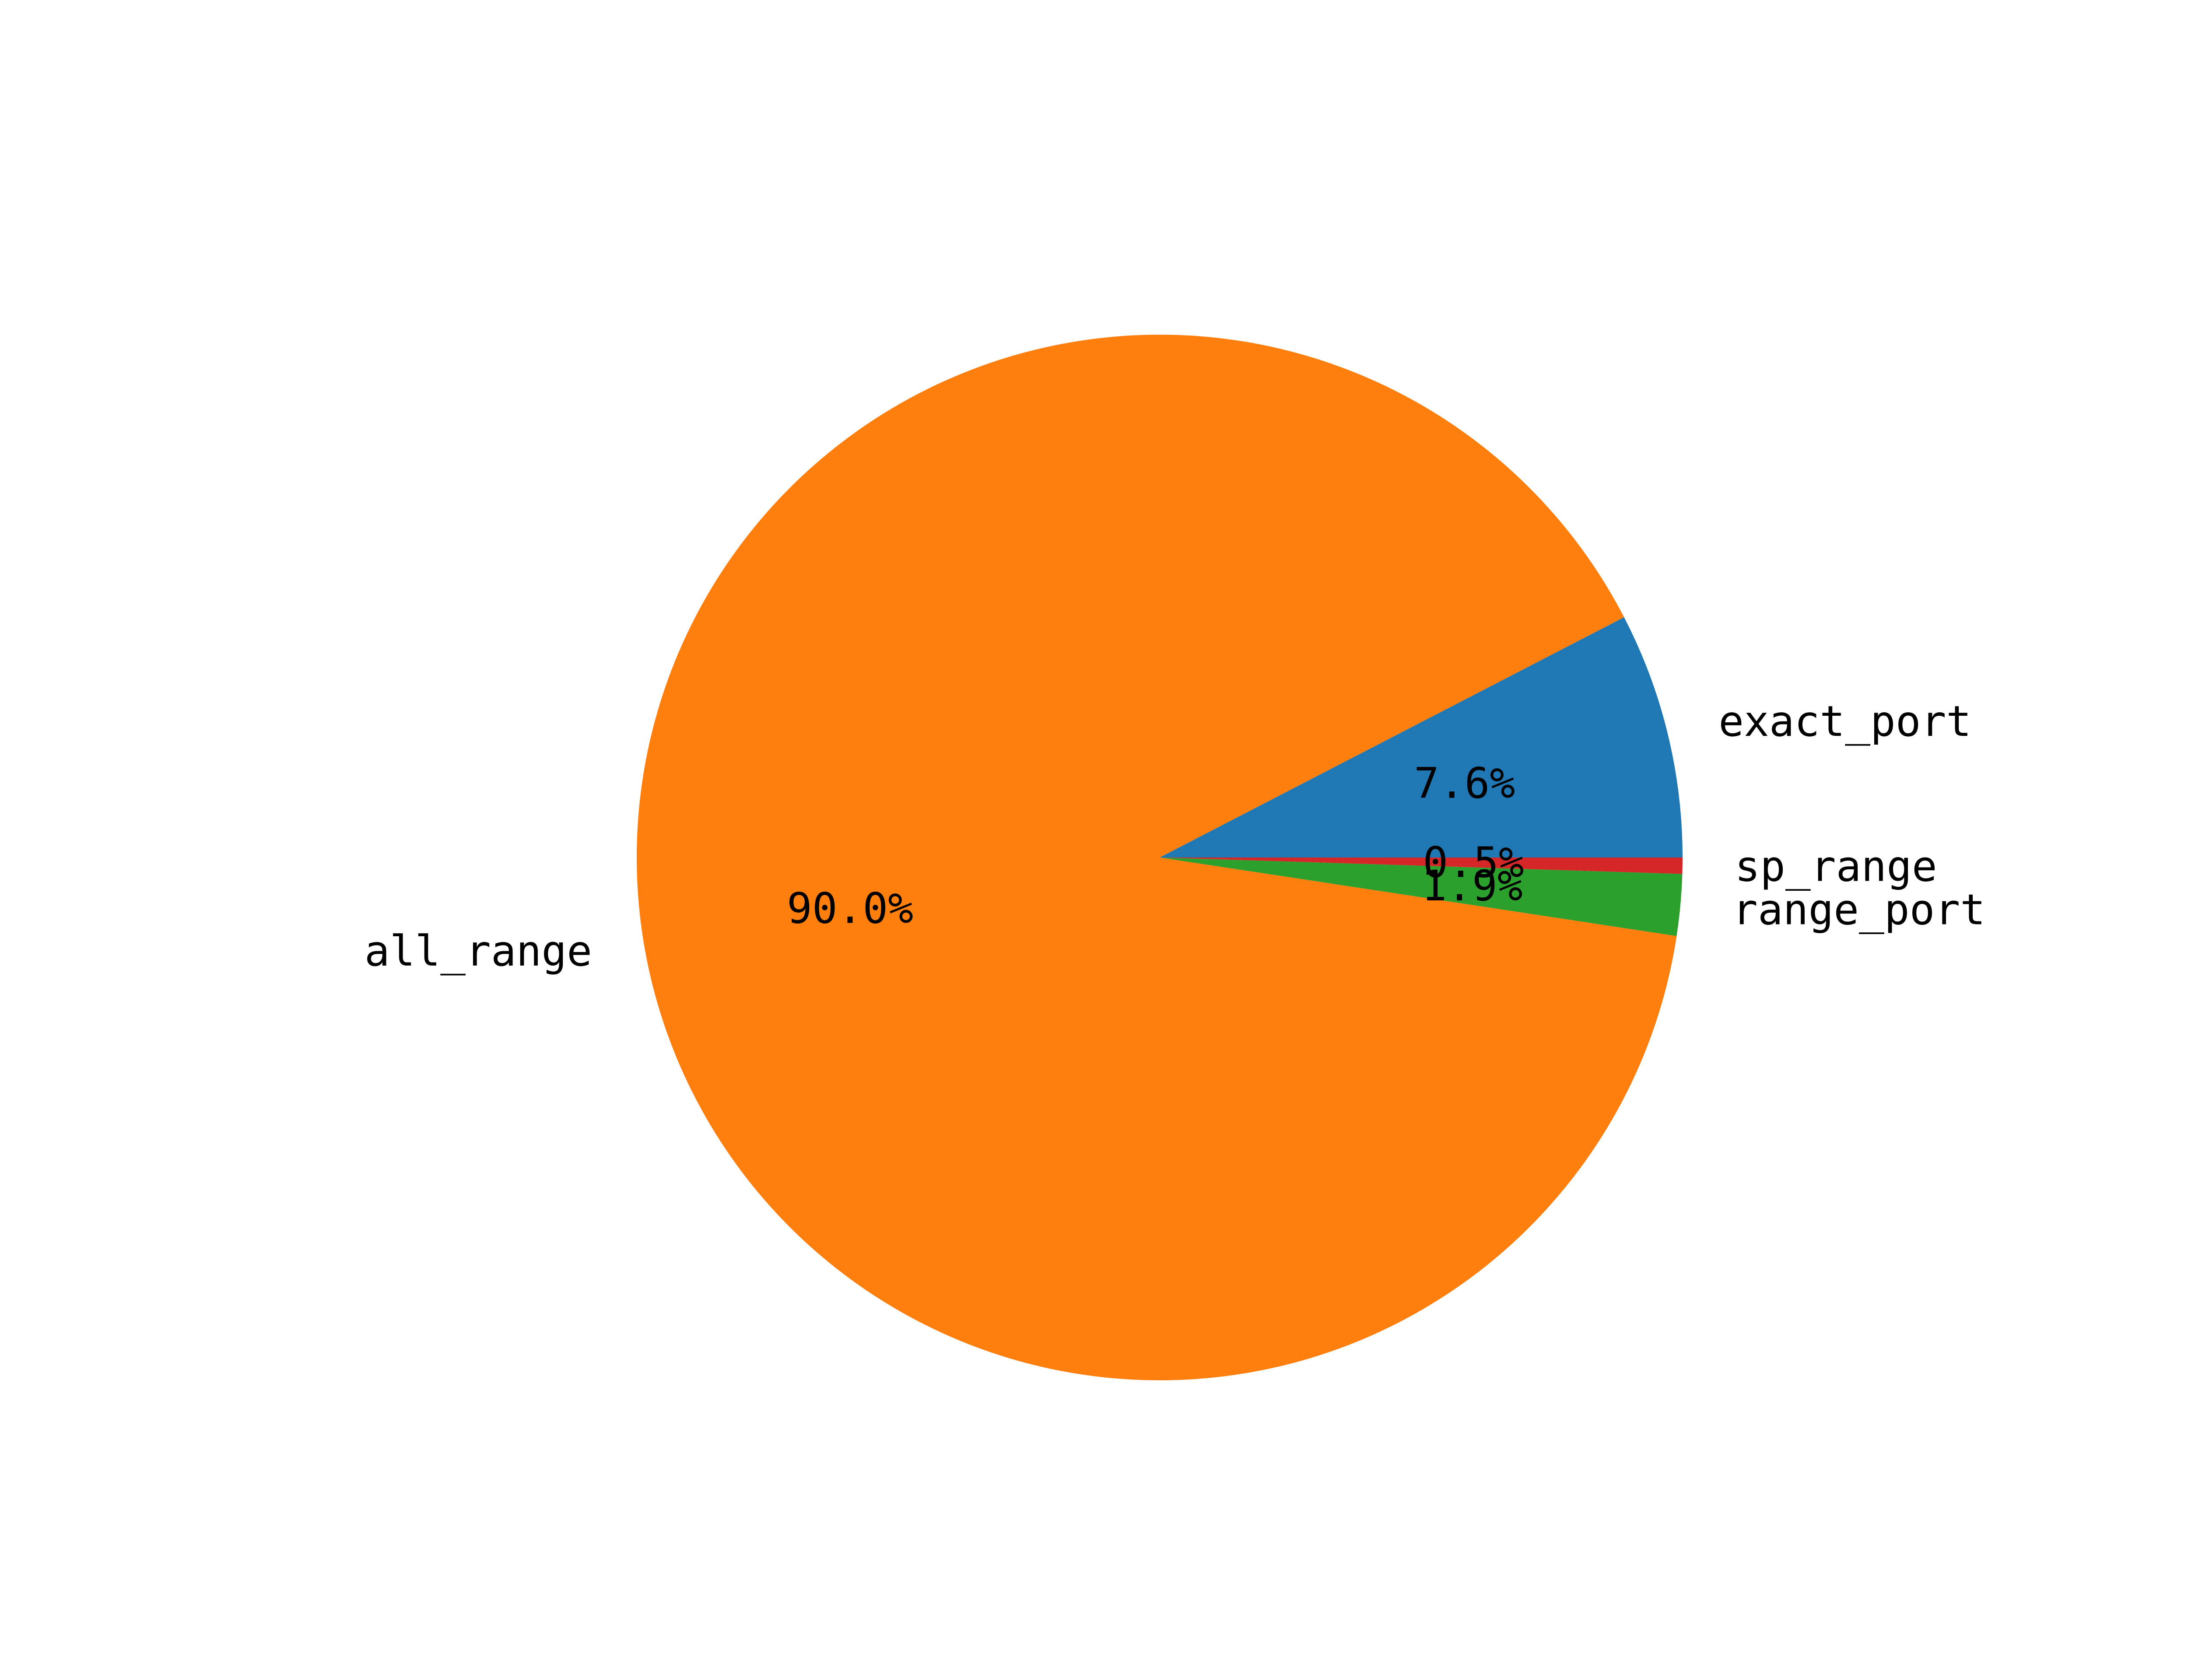 Image resolution: width=2188 pixels, height=1680 pixels. What do you see at coordinates (850, 908) in the screenshot?
I see `pct-label-all-range: 90.0%` at bounding box center [850, 908].